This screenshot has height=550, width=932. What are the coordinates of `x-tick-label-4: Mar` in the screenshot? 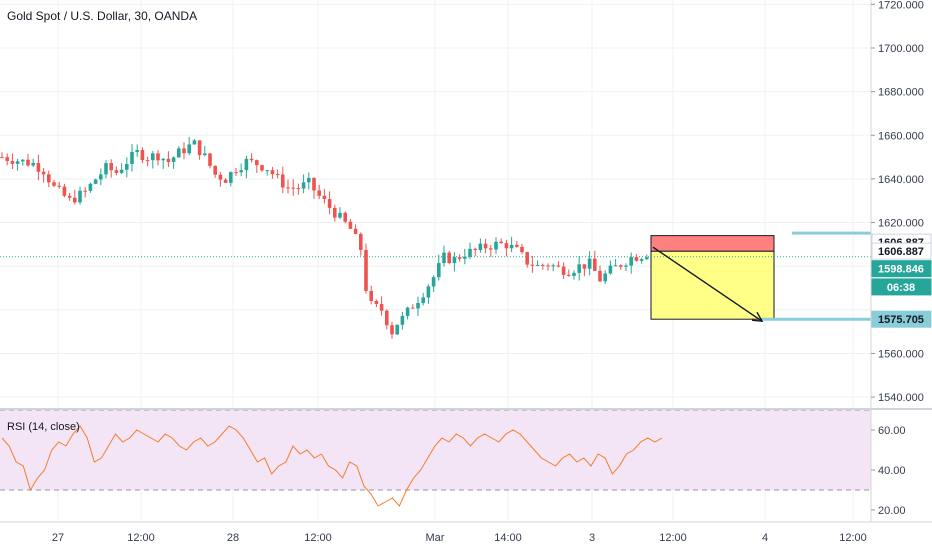 It's located at (435, 538).